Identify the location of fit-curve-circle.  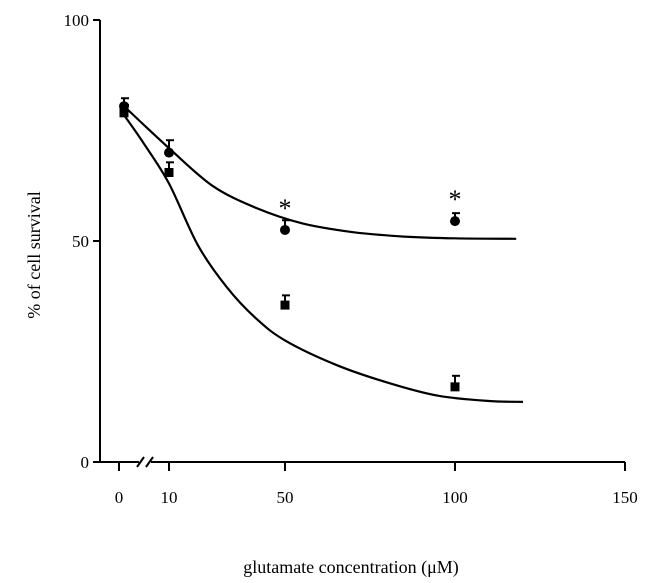
(320, 172).